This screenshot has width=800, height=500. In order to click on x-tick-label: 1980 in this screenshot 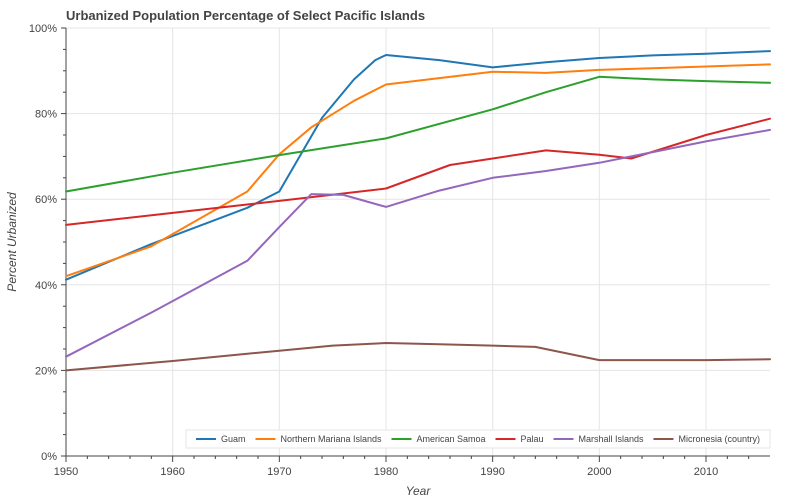, I will do `click(386, 472)`.